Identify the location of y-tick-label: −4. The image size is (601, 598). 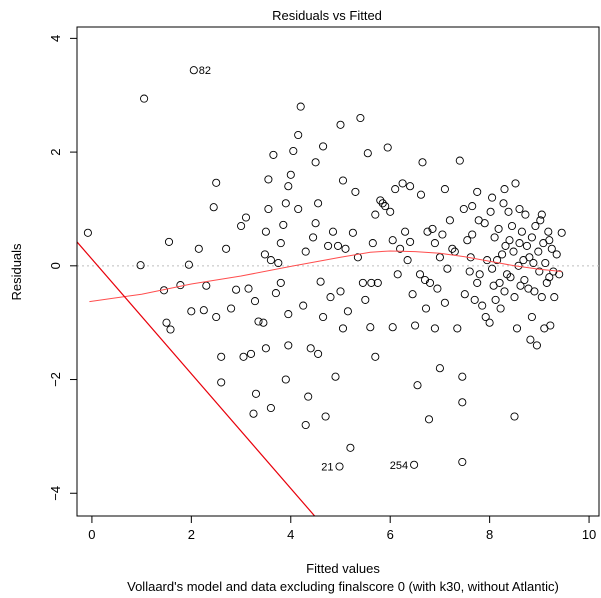
(55, 493).